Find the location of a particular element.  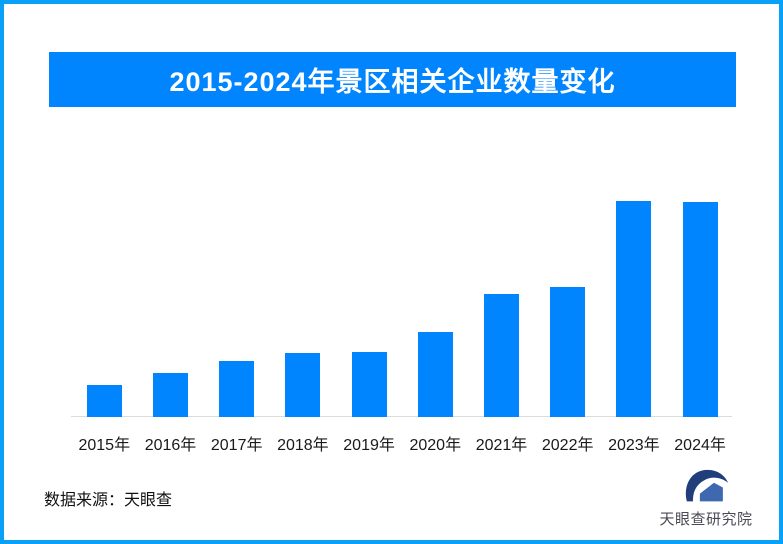

logo-text: 天眼查研究院 is located at coordinates (706, 519).